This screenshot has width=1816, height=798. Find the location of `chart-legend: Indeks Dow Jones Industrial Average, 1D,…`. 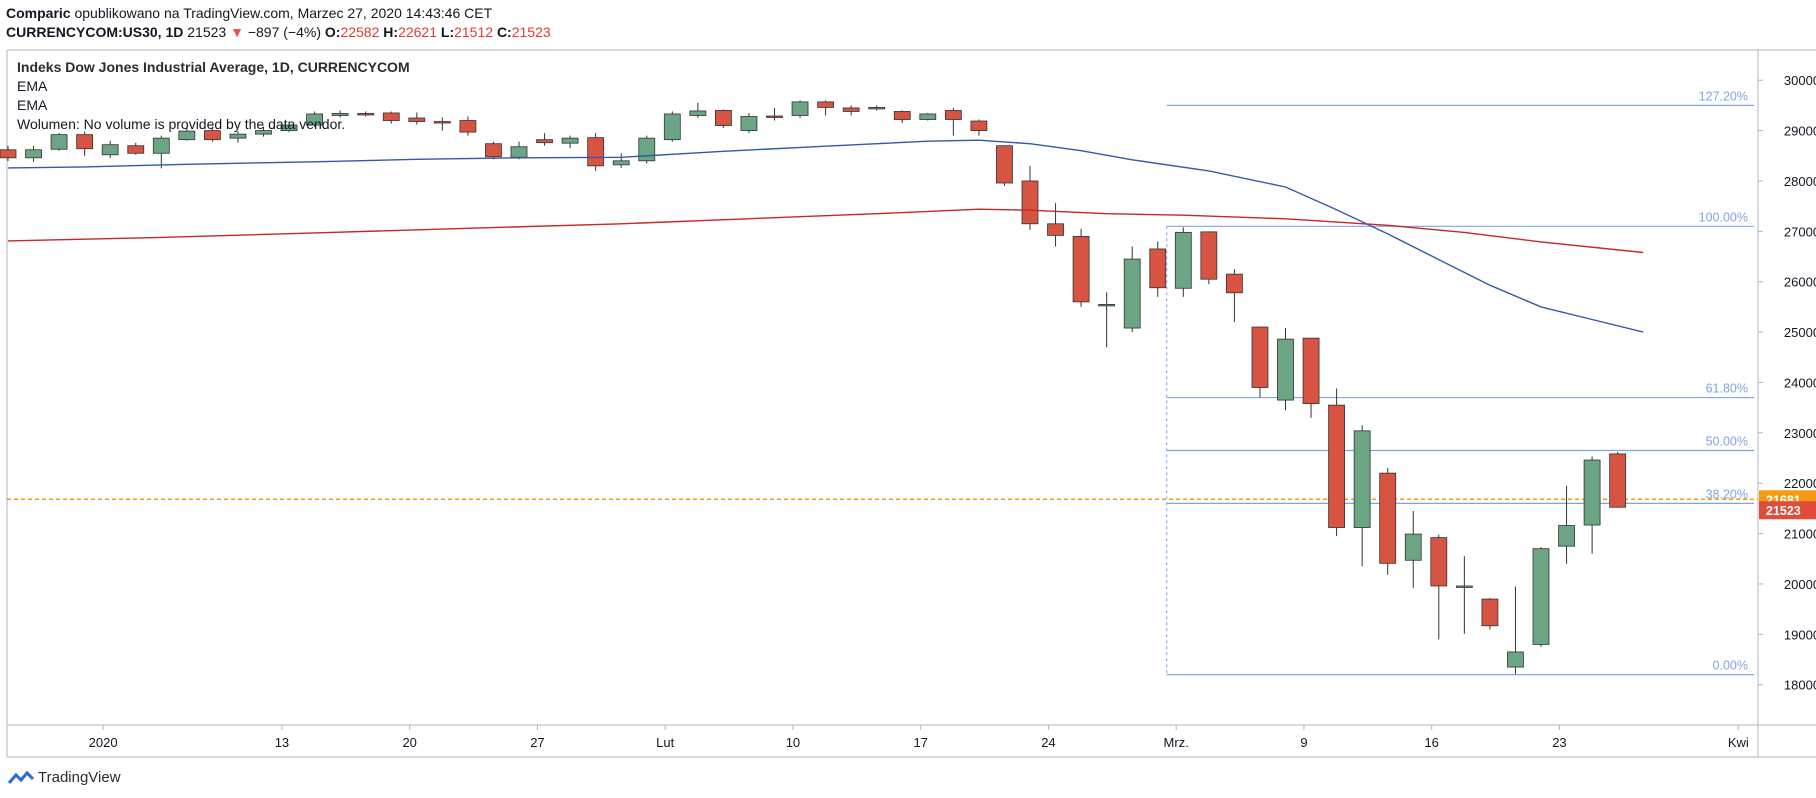

chart-legend: Indeks Dow Jones Industrial Average, 1D,… is located at coordinates (213, 96).